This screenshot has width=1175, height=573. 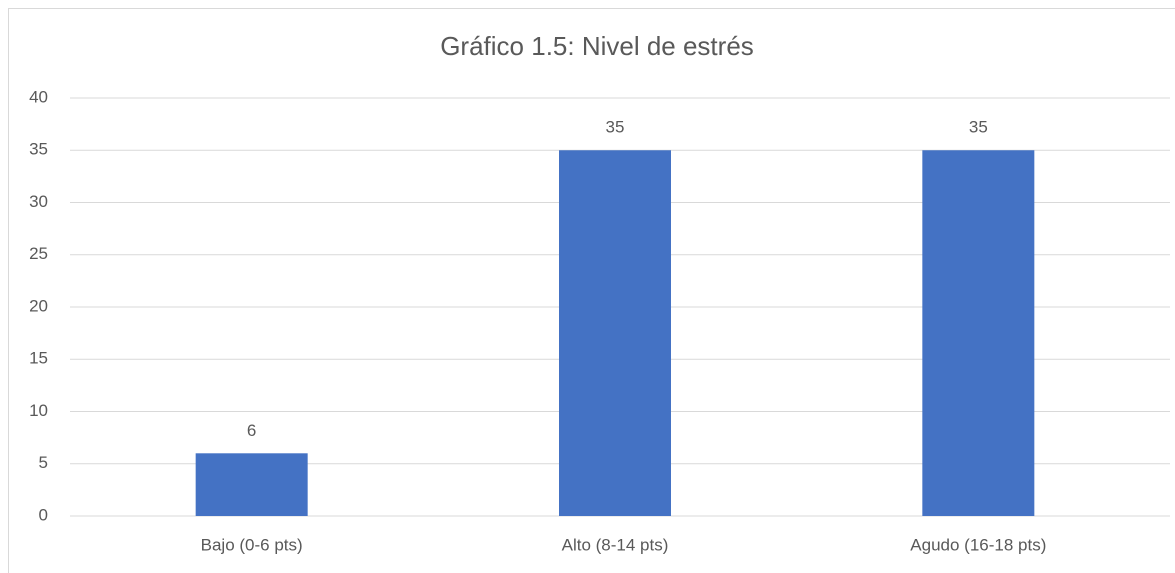 What do you see at coordinates (38, 201) in the screenshot?
I see `y-tick-label: 30` at bounding box center [38, 201].